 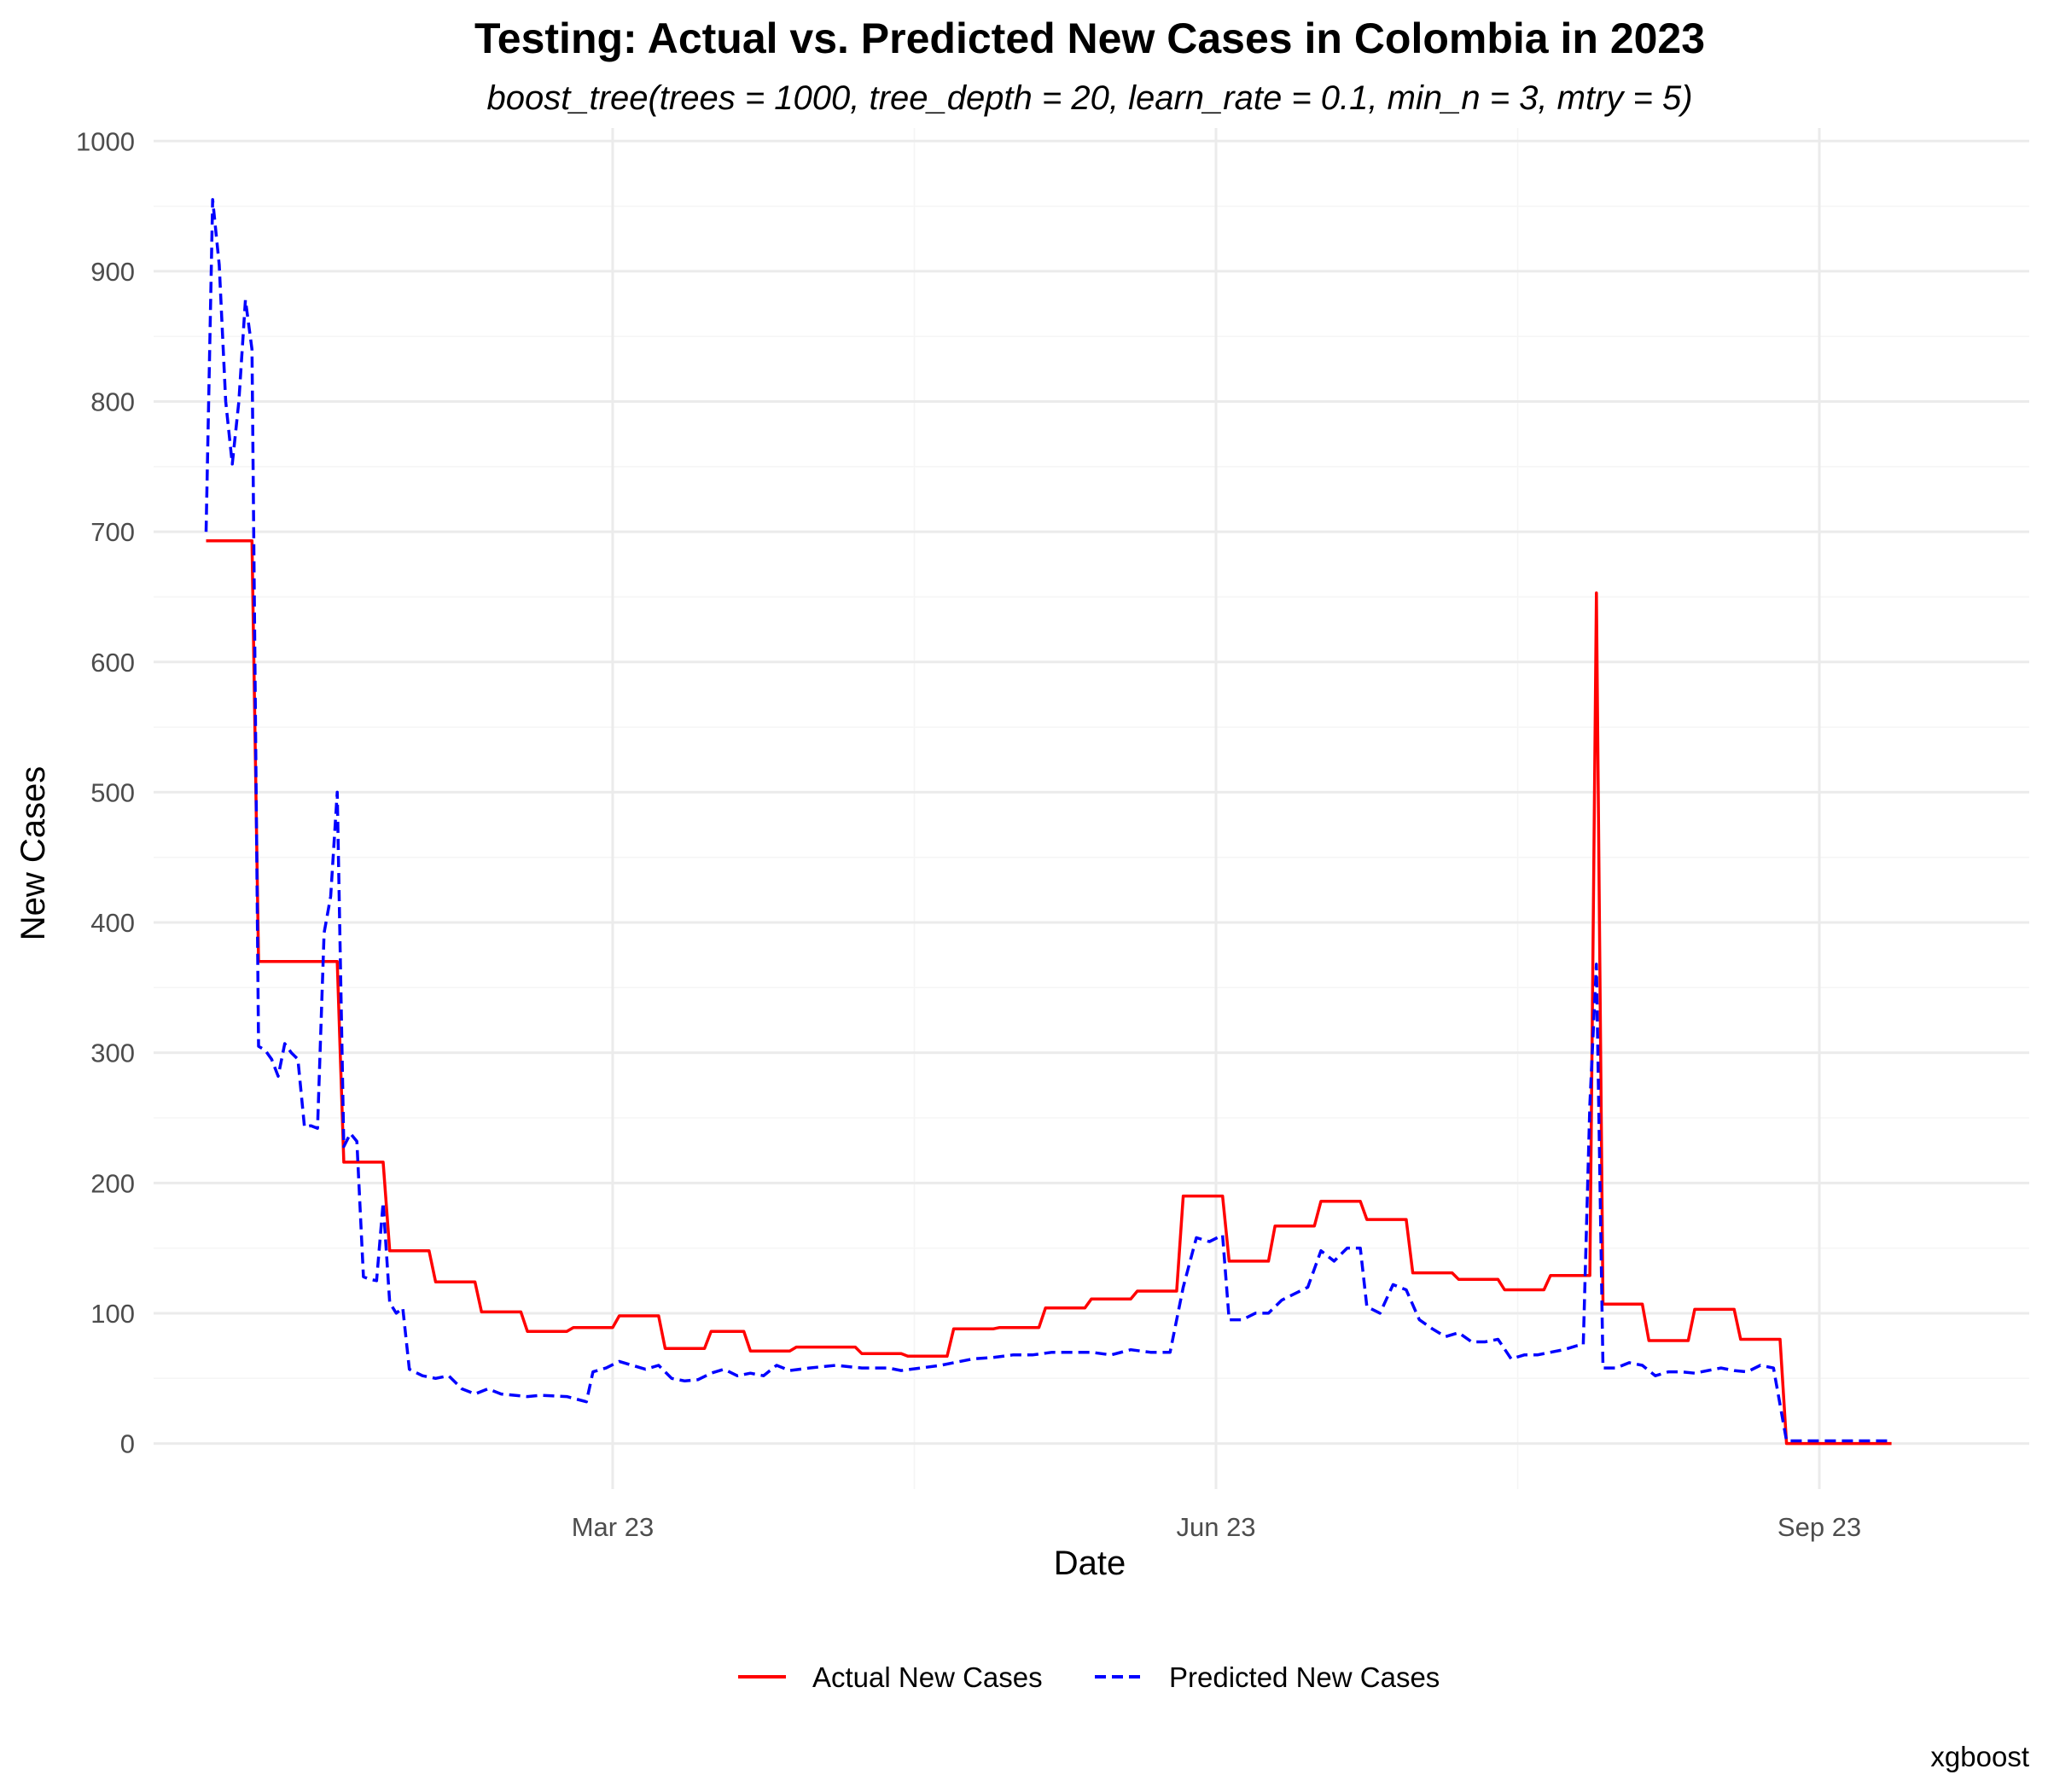 I want to click on y-tick-label: 700, so click(x=113, y=532).